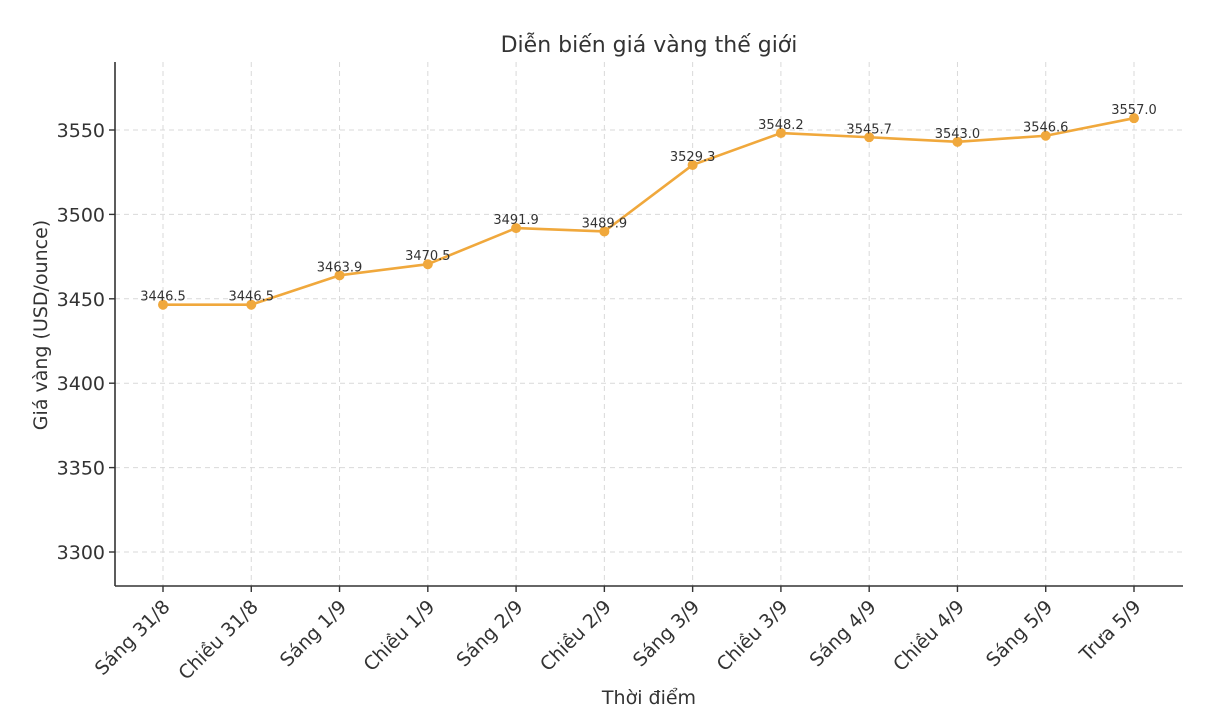 This screenshot has width=1210, height=714. Describe the element at coordinates (605, 223) in the screenshot. I see `data-label: 3489.9` at that location.